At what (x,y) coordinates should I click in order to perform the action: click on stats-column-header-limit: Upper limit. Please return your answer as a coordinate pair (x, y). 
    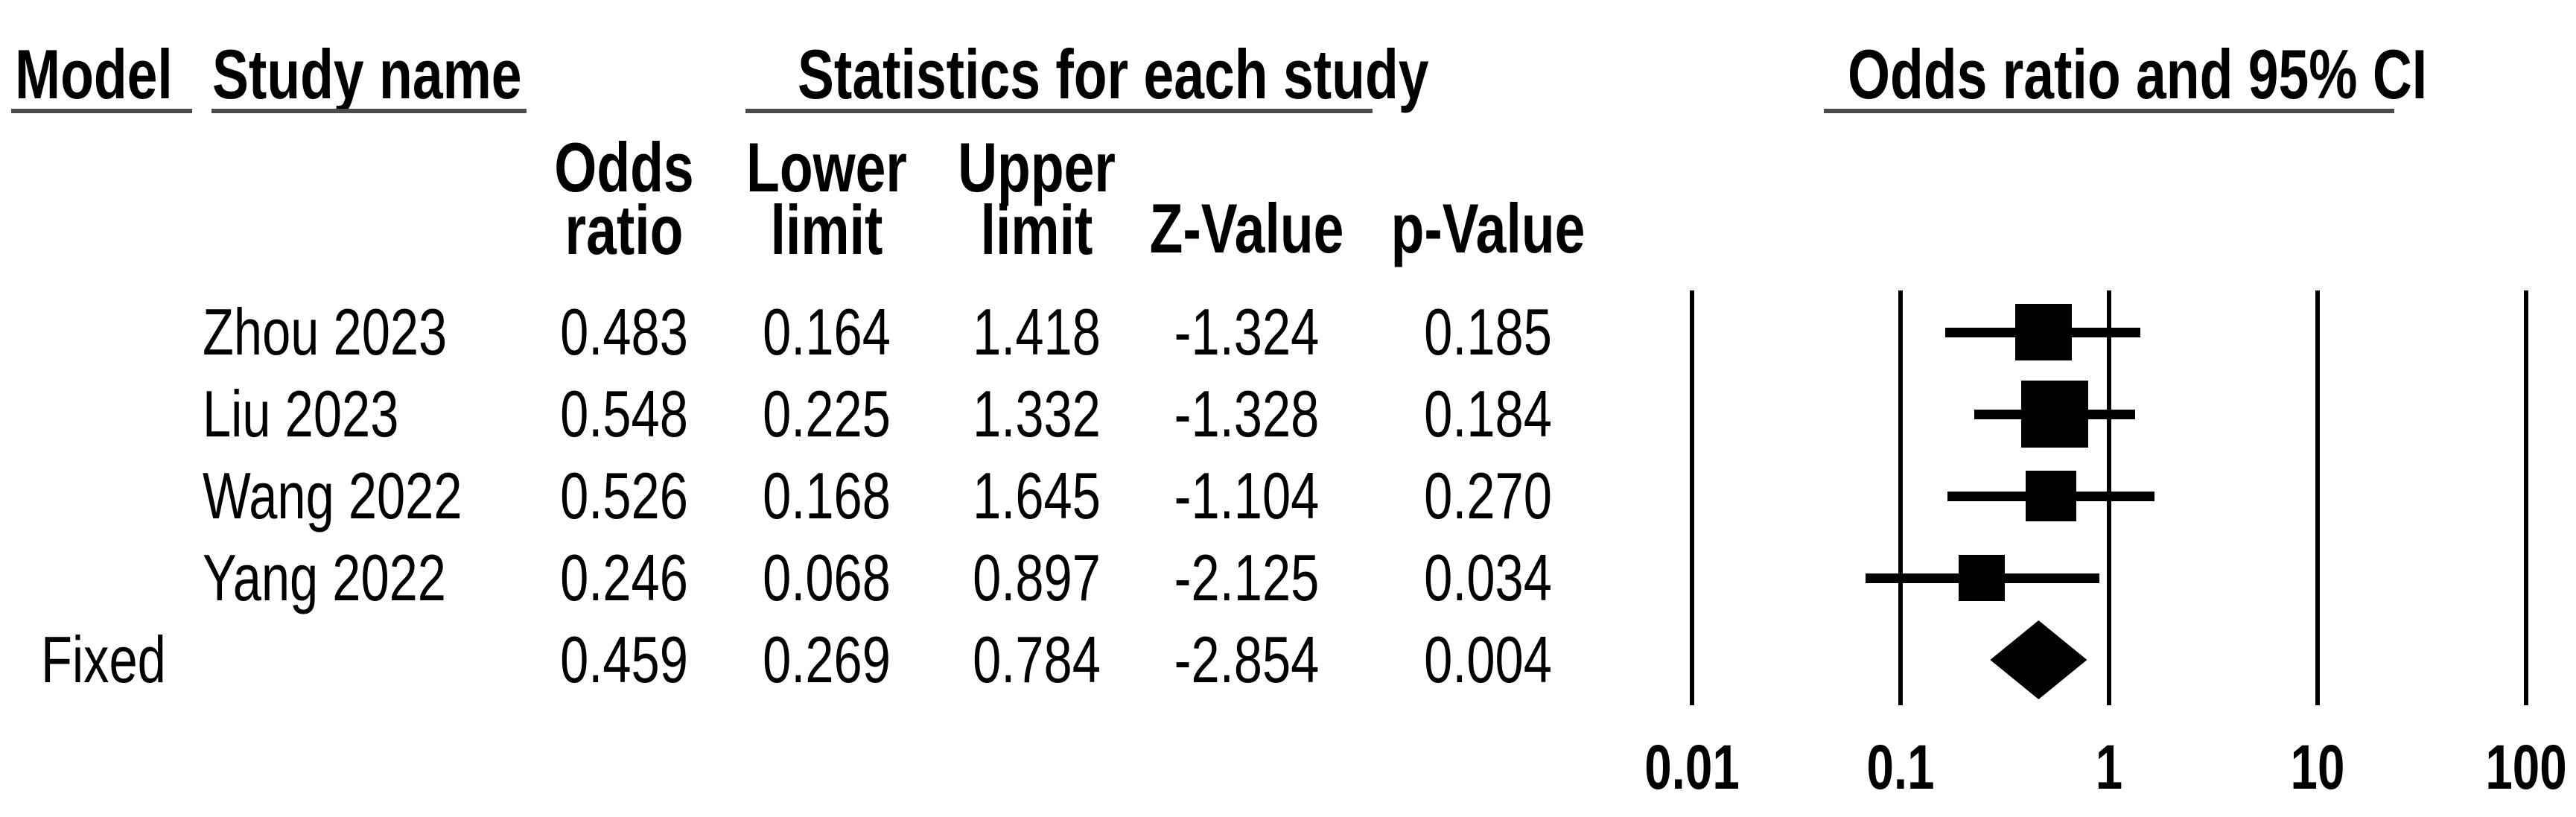
    Looking at the image, I should click on (1037, 199).